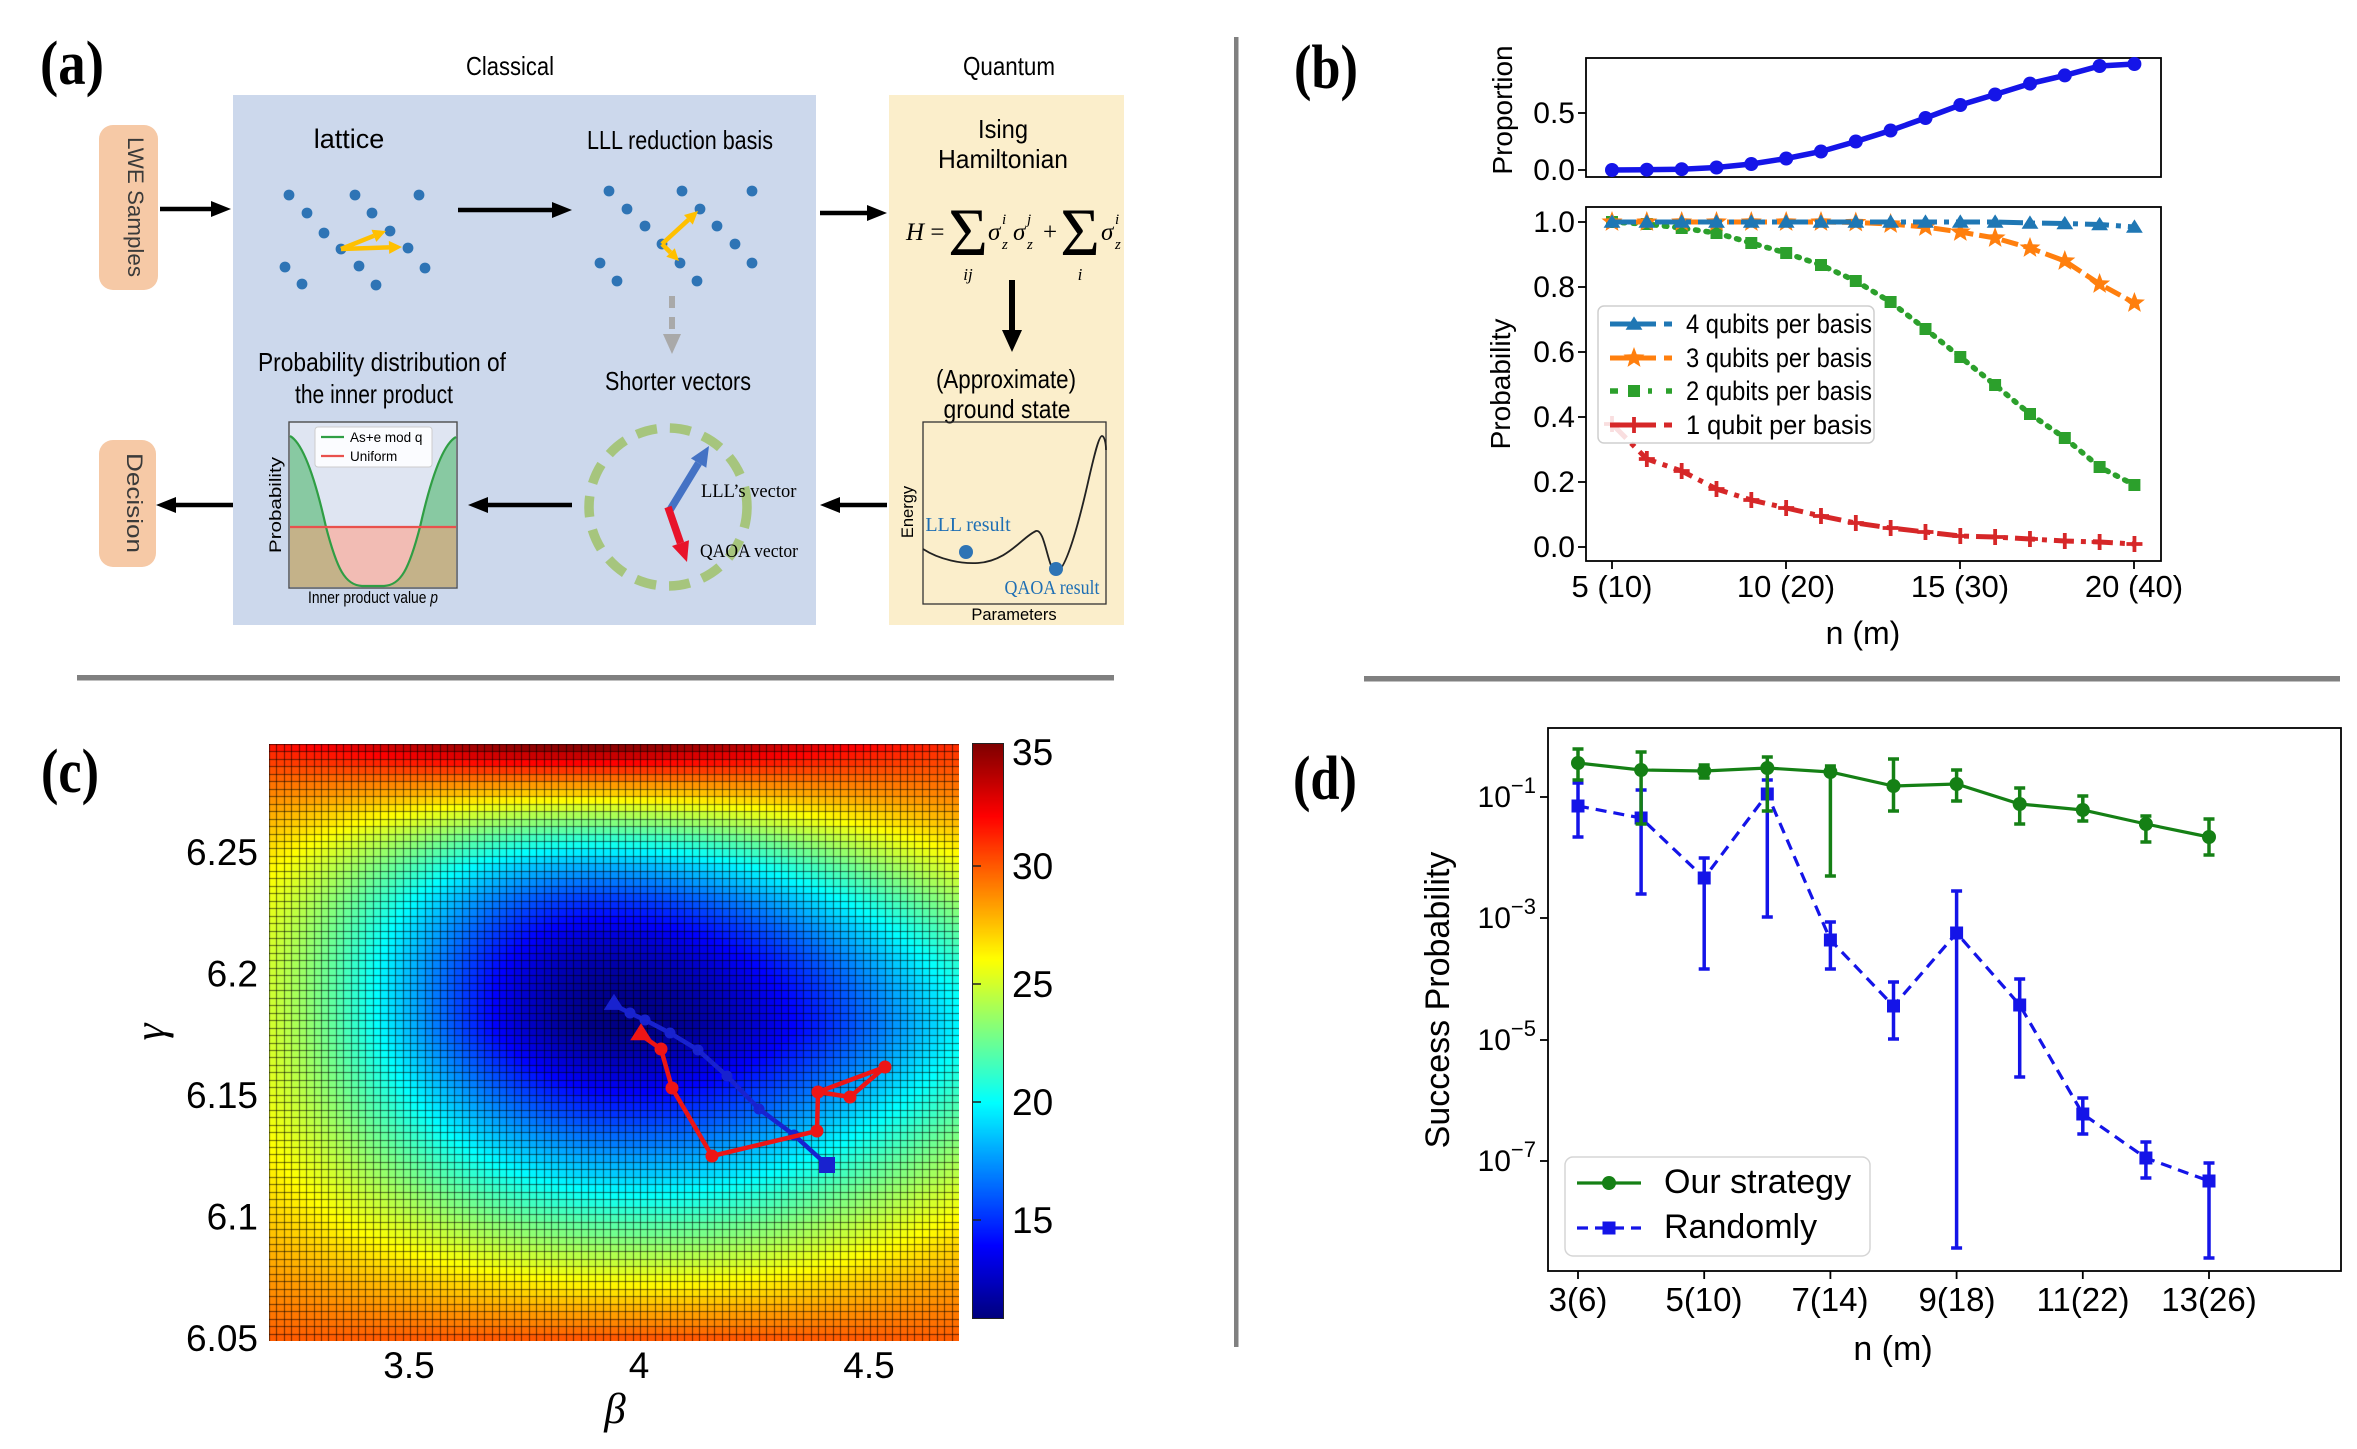 This screenshot has height=1449, width=2357. Describe the element at coordinates (748, 492) in the screenshot. I see `svg-text: LLL’s vector` at that location.